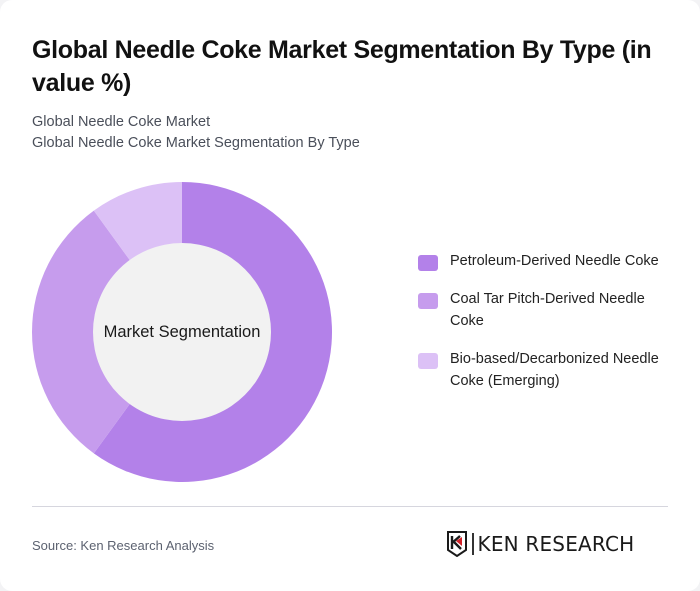  What do you see at coordinates (428, 301) in the screenshot?
I see `legend-swatch-coal-tar` at bounding box center [428, 301].